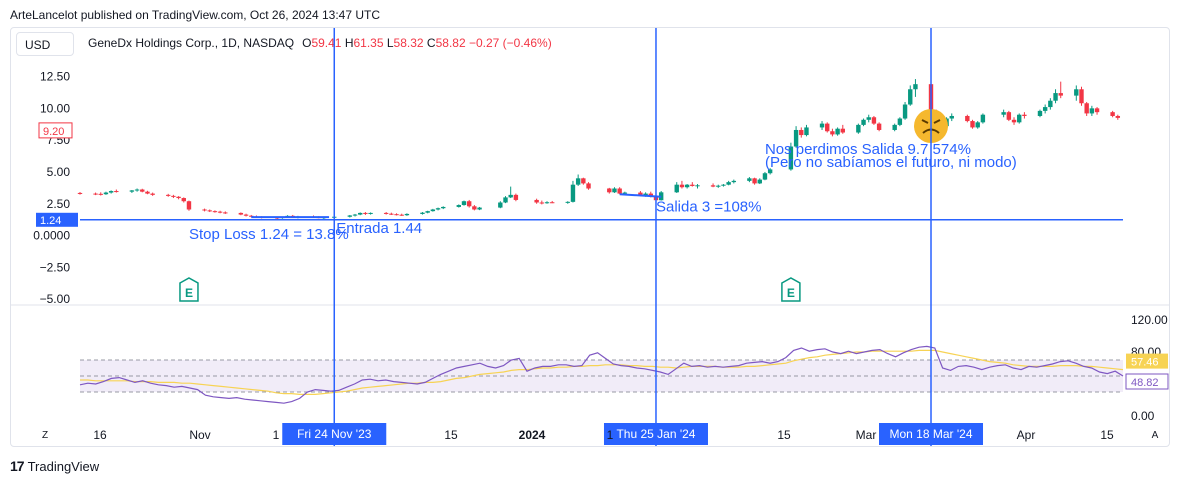 Image resolution: width=1195 pixels, height=483 pixels. I want to click on symbol-name: GeneDx Holdings Corp., 1D, NASDAQ, so click(191, 43).